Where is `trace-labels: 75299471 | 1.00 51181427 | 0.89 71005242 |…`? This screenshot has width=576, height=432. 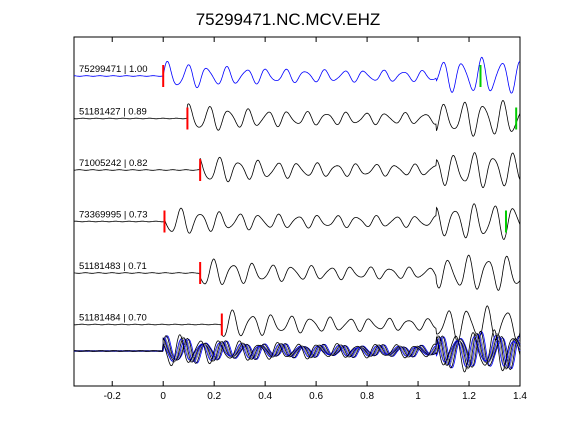 trace-labels: 75299471 | 1.00 51181427 | 0.89 71005242 |… is located at coordinates (113, 194).